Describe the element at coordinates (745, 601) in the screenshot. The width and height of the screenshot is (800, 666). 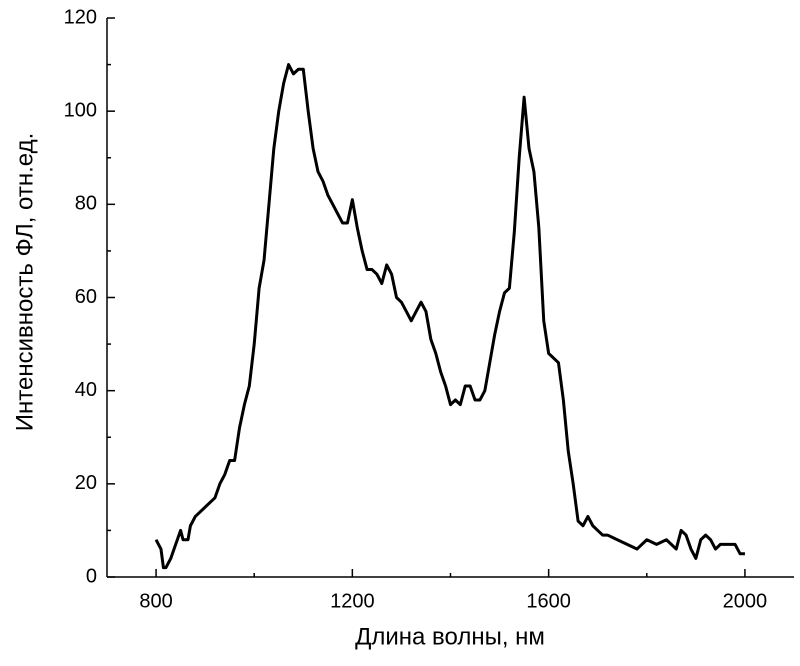
I see `x-tick-label: 2000` at that location.